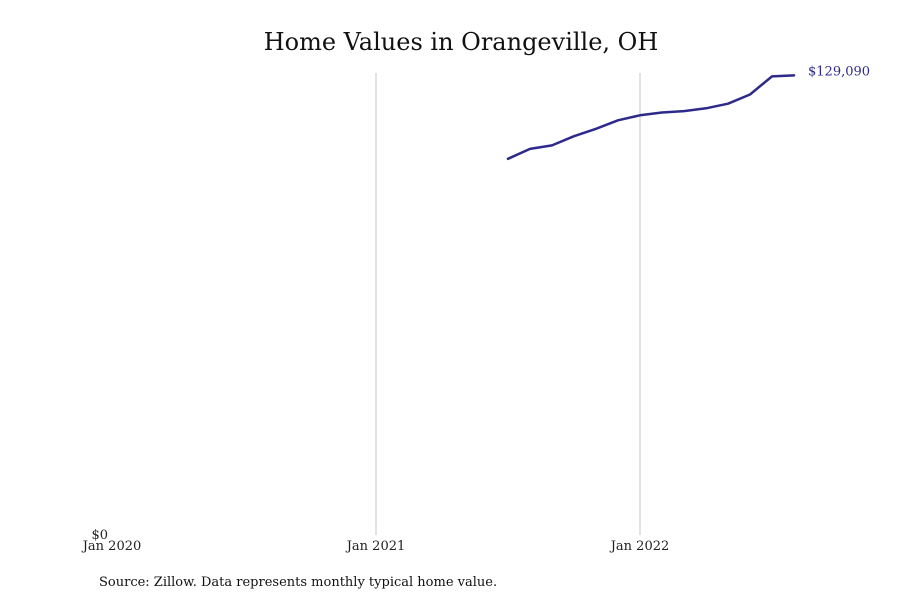  What do you see at coordinates (111, 546) in the screenshot?
I see `x-tick-label-0: Jan 2020` at bounding box center [111, 546].